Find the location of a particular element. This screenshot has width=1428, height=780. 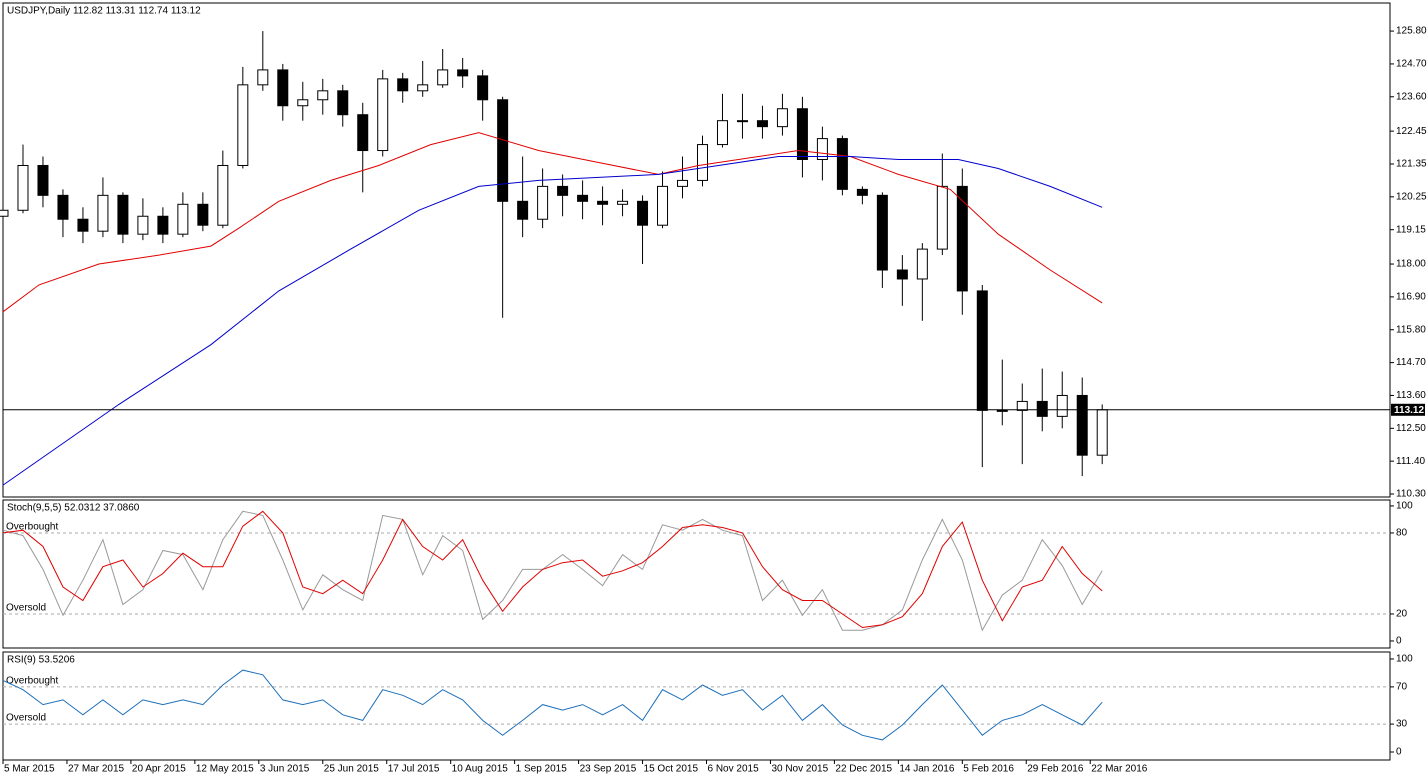

x-tick-label: 30 Nov 2015 is located at coordinates (799, 769).